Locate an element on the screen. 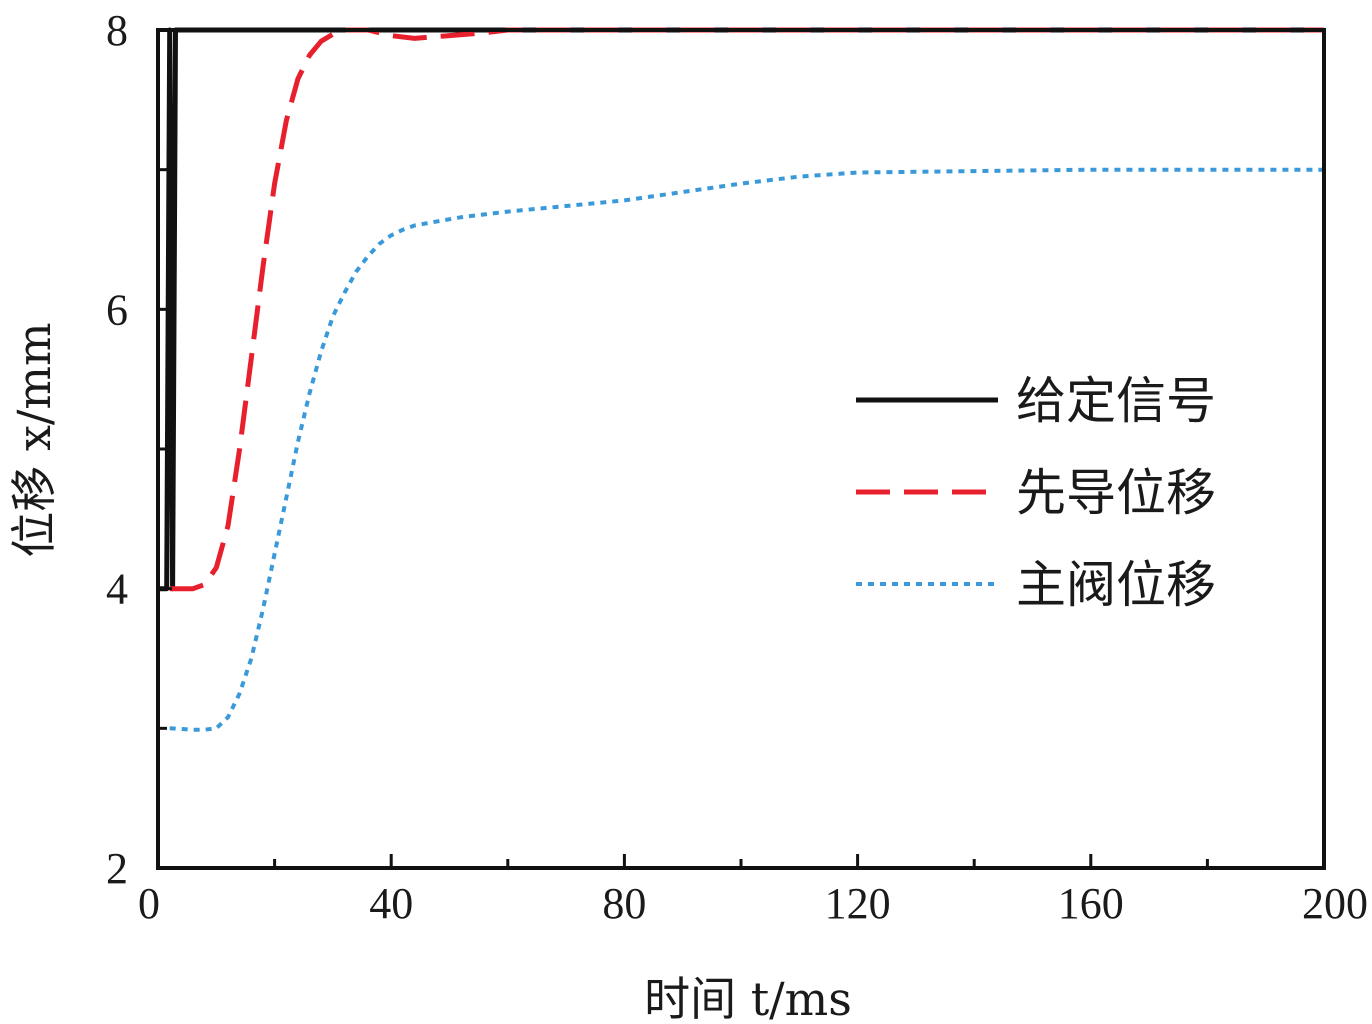  y-tick-label: 4 is located at coordinates (117, 589).